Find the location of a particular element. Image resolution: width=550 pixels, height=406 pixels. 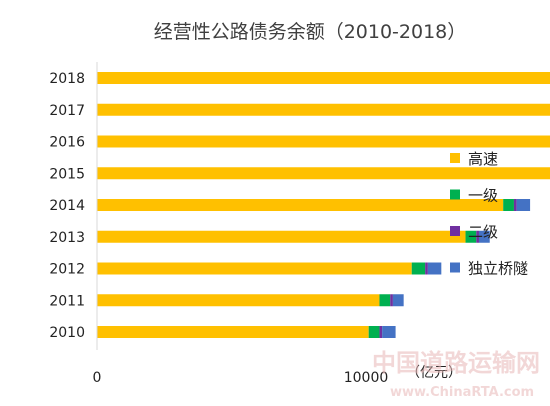

watermark: 中国道路运输网 www.ChinaRTA.com is located at coordinates (456, 374).